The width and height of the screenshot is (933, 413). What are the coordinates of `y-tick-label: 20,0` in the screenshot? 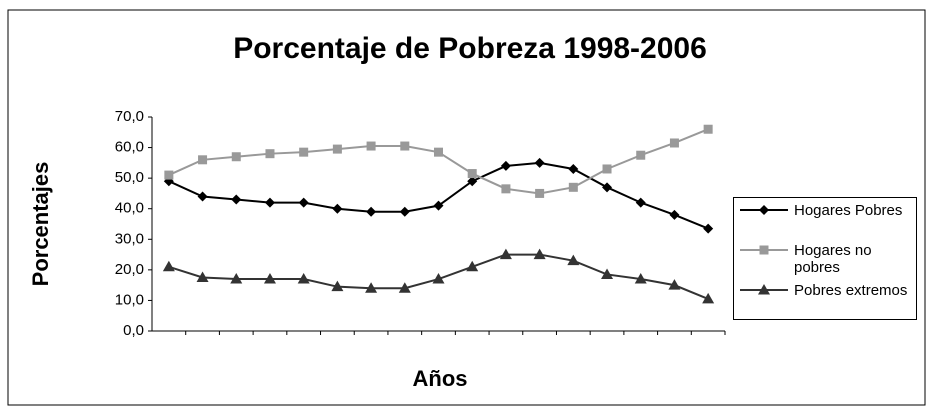 It's located at (129, 269).